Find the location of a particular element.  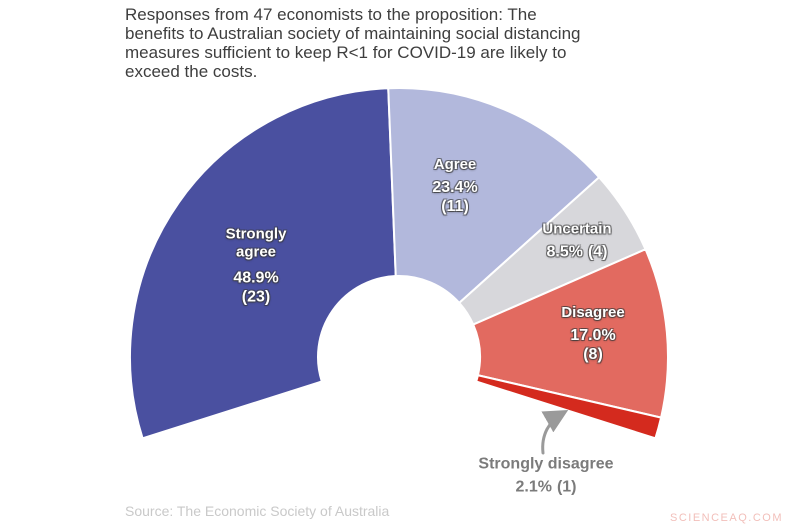

segment-percent: 48.9% is located at coordinates (256, 278).